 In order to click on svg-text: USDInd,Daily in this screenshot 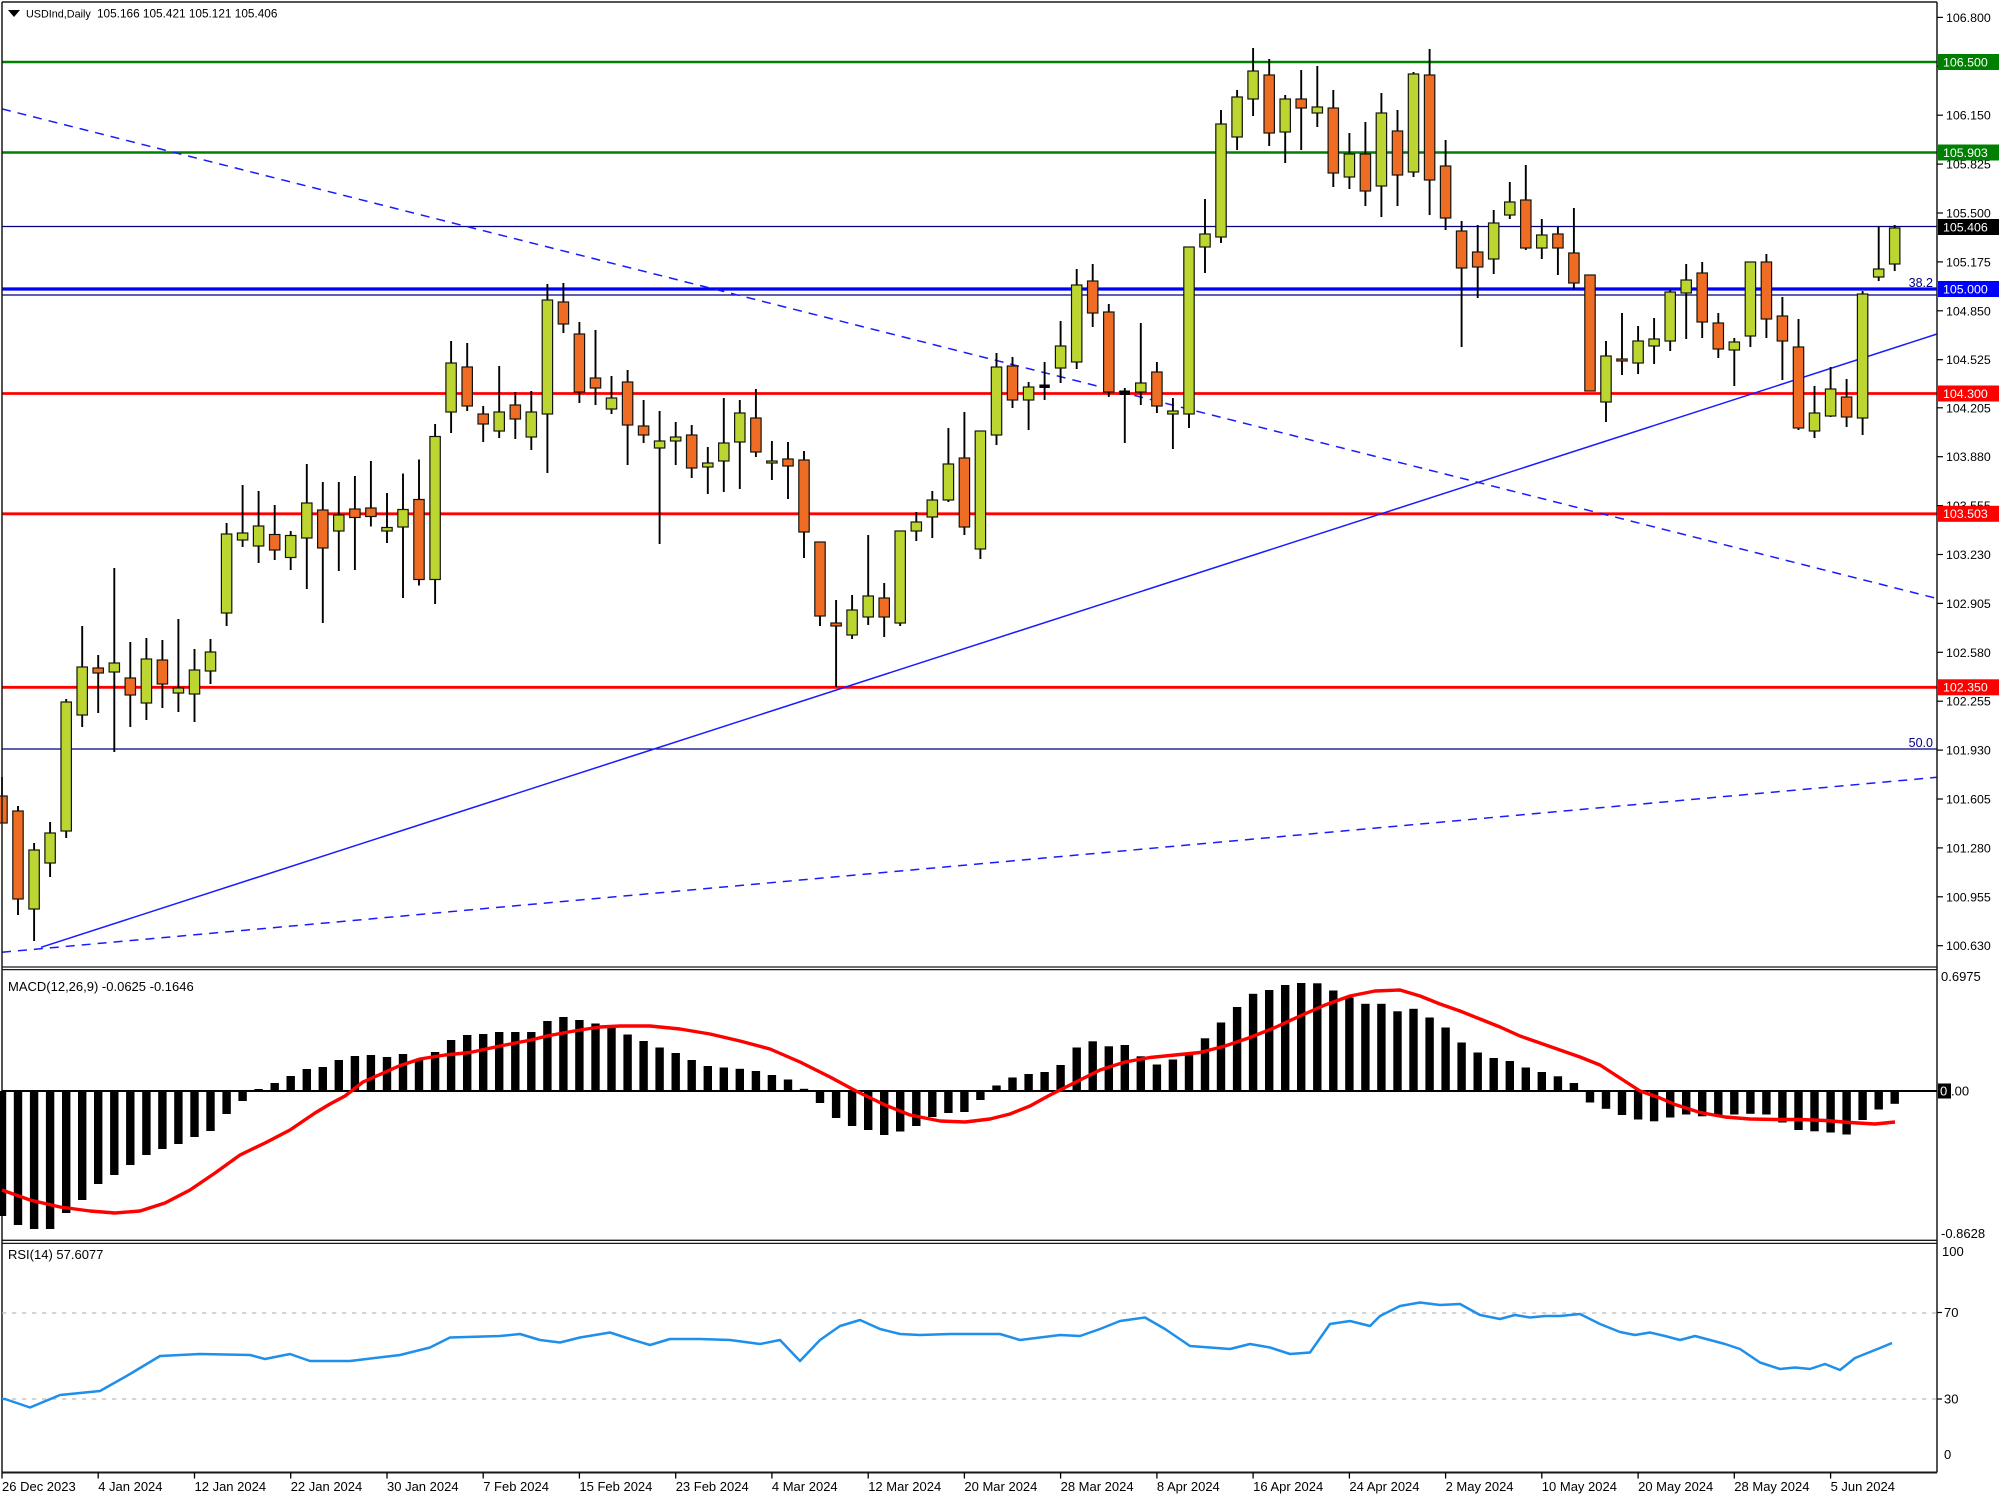, I will do `click(58, 15)`.